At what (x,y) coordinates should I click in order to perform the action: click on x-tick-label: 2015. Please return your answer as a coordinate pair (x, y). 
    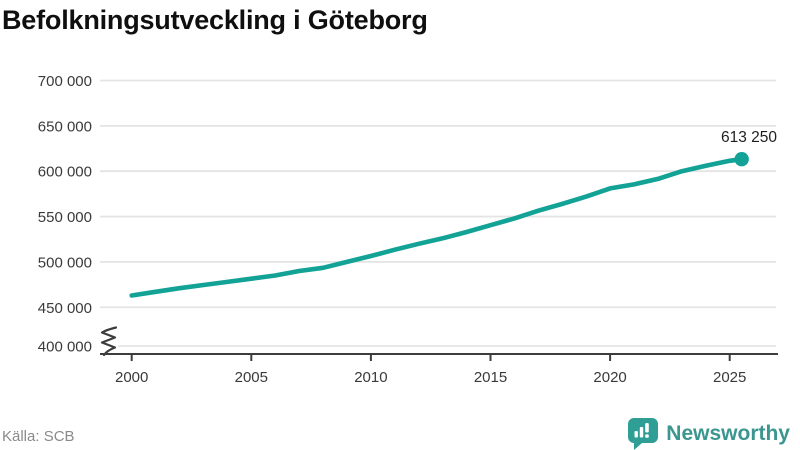
    Looking at the image, I should click on (490, 377).